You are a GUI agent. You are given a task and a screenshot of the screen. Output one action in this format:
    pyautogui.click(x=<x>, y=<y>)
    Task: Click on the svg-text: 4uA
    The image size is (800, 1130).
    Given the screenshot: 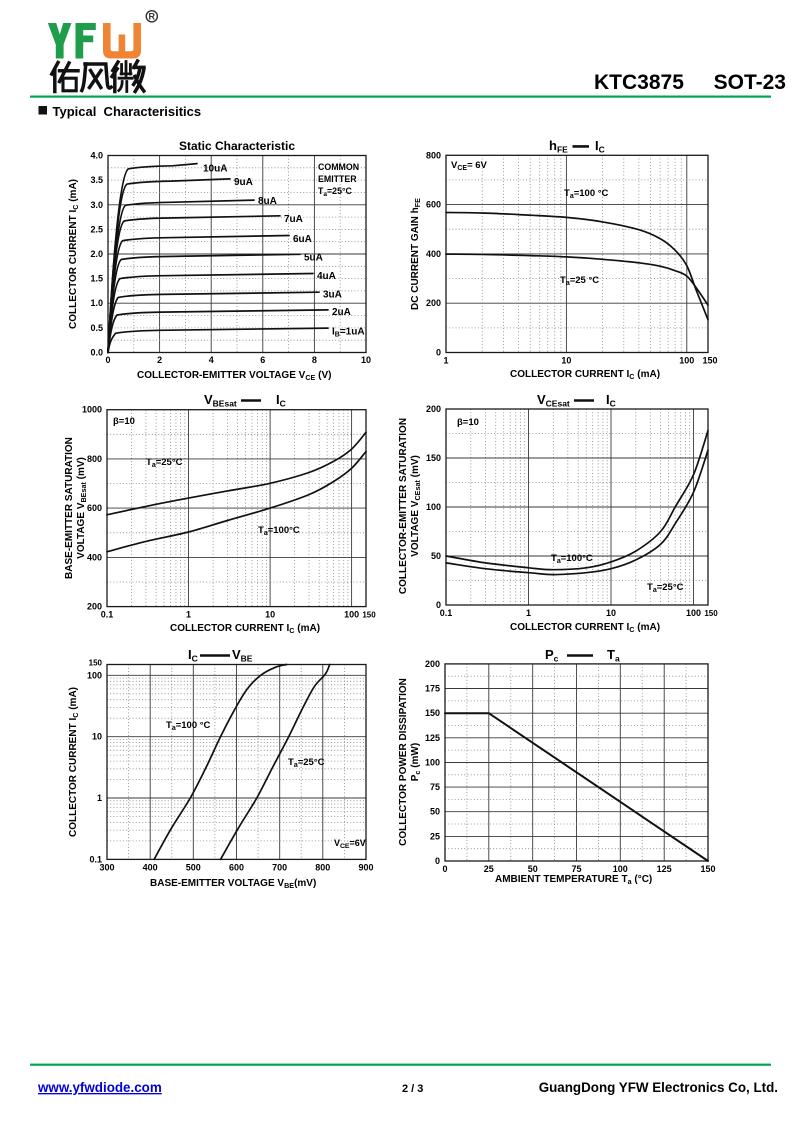 What is the action you would take?
    pyautogui.click(x=326, y=276)
    